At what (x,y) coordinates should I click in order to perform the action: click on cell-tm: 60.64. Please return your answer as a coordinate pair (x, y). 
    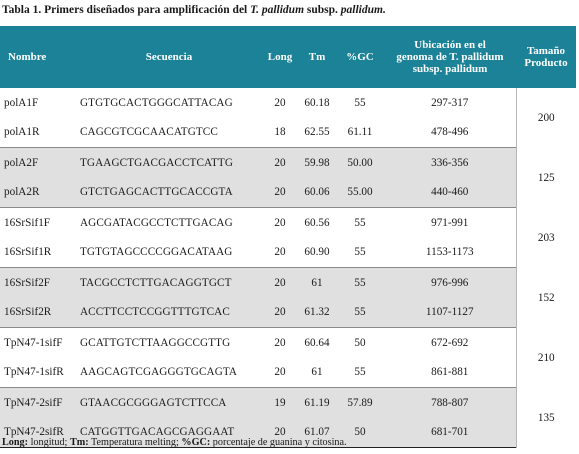
    Looking at the image, I should click on (317, 342).